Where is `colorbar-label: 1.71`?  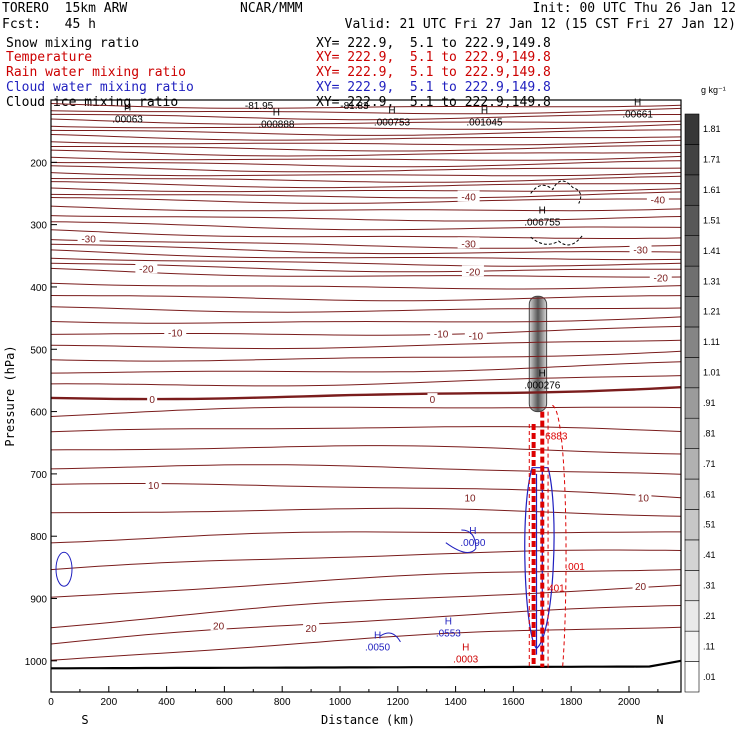
colorbar-label: 1.71 is located at coordinates (712, 160).